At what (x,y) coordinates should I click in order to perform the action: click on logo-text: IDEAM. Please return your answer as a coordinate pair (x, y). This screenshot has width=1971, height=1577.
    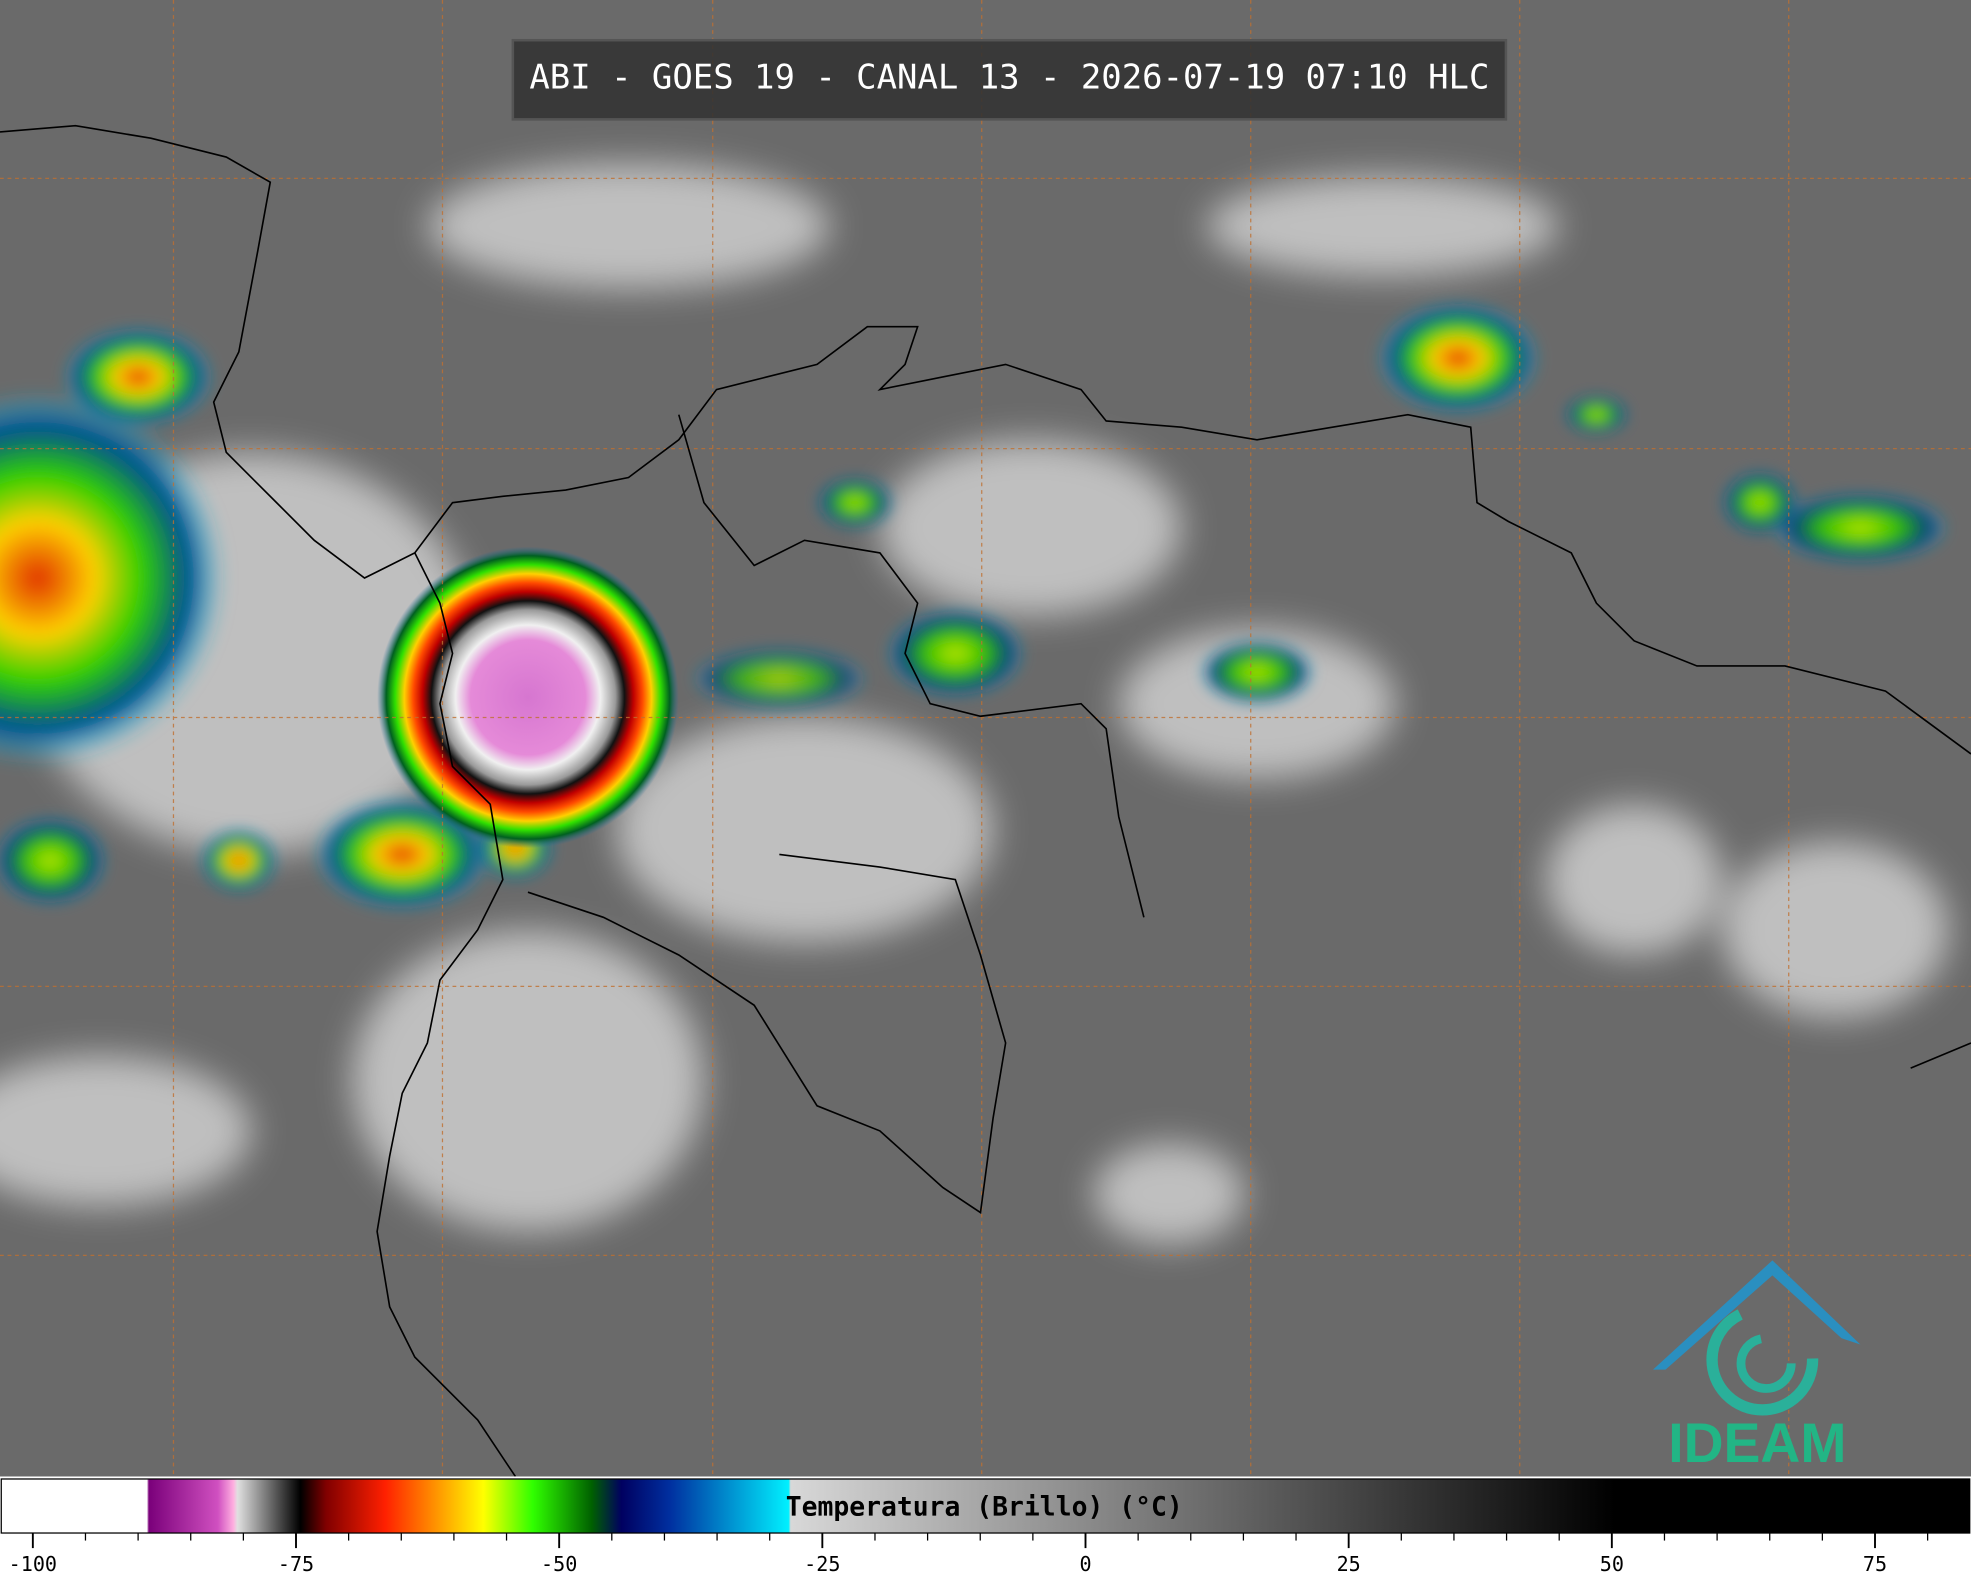
    Looking at the image, I should click on (1757, 1443).